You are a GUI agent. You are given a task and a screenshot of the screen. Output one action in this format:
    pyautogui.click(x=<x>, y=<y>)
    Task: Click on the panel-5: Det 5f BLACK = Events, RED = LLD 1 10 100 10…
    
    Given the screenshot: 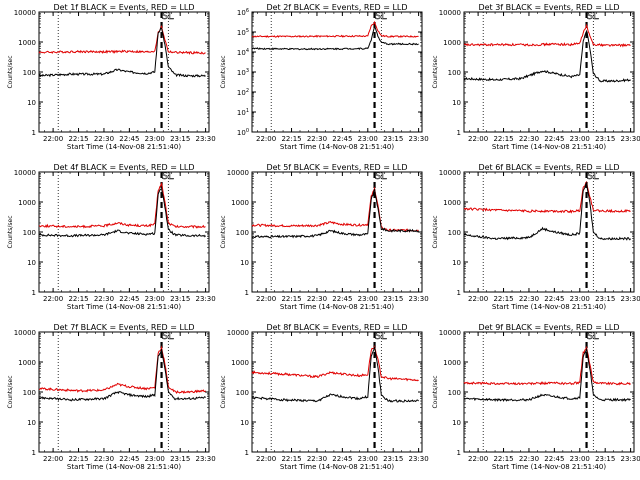 What is the action you would take?
    pyautogui.click(x=324, y=237)
    